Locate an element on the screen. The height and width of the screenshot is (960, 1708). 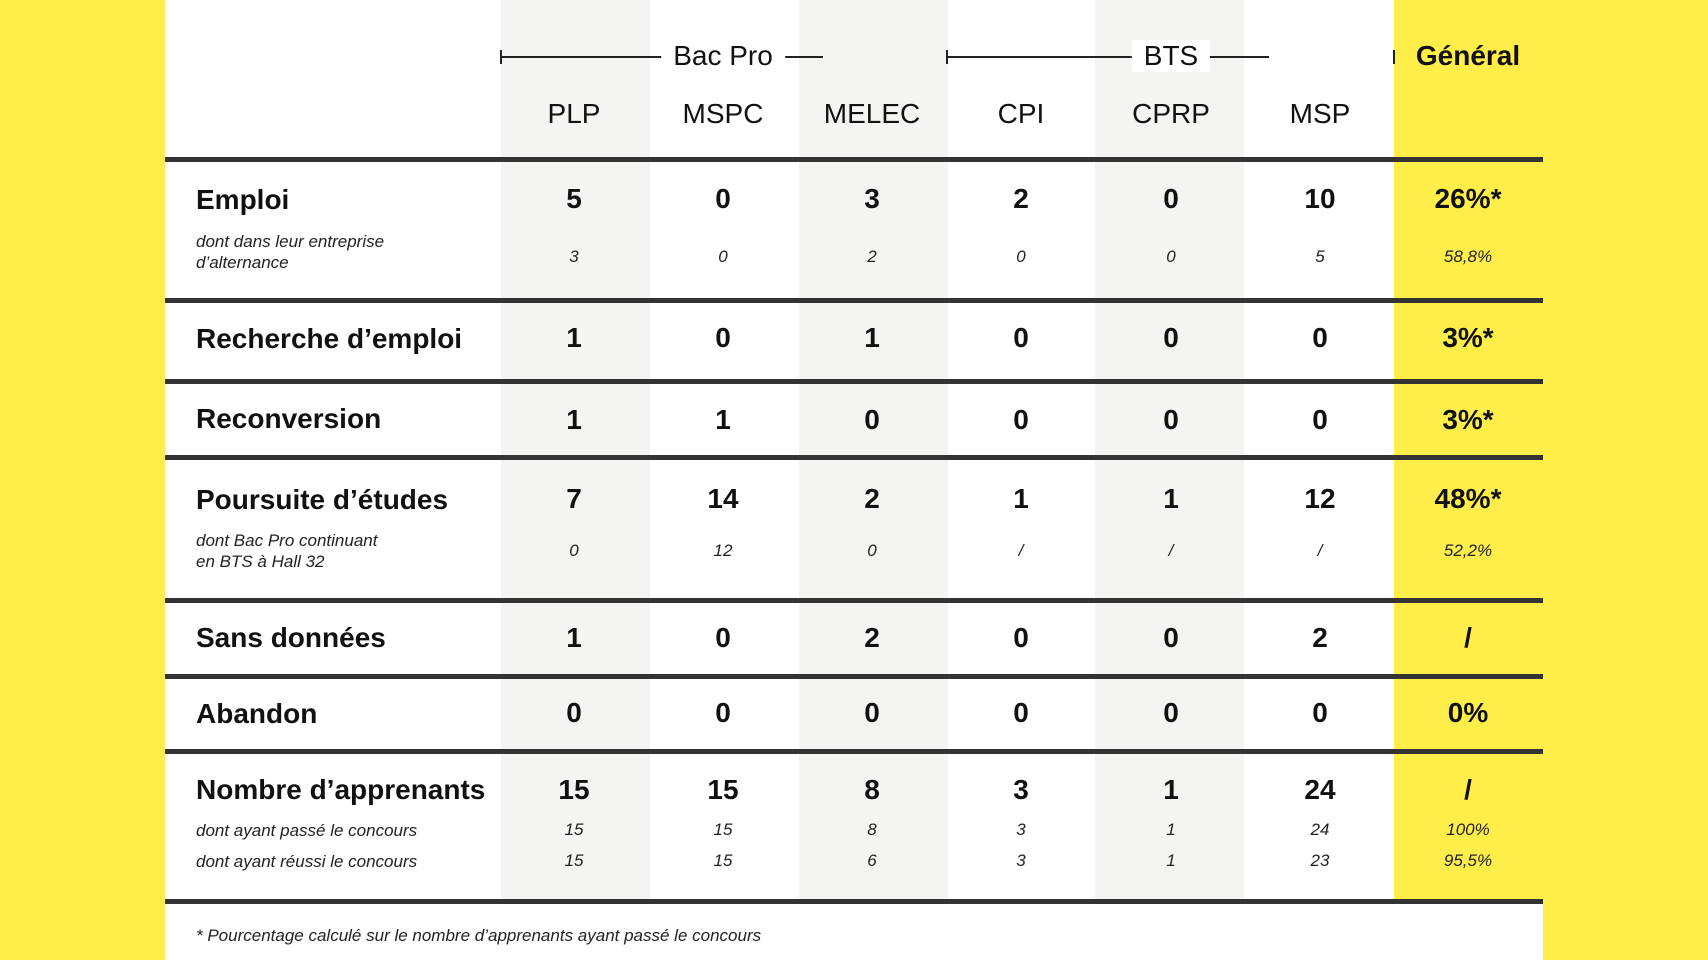
cell-reconversion-general: 3%* is located at coordinates (1468, 419).